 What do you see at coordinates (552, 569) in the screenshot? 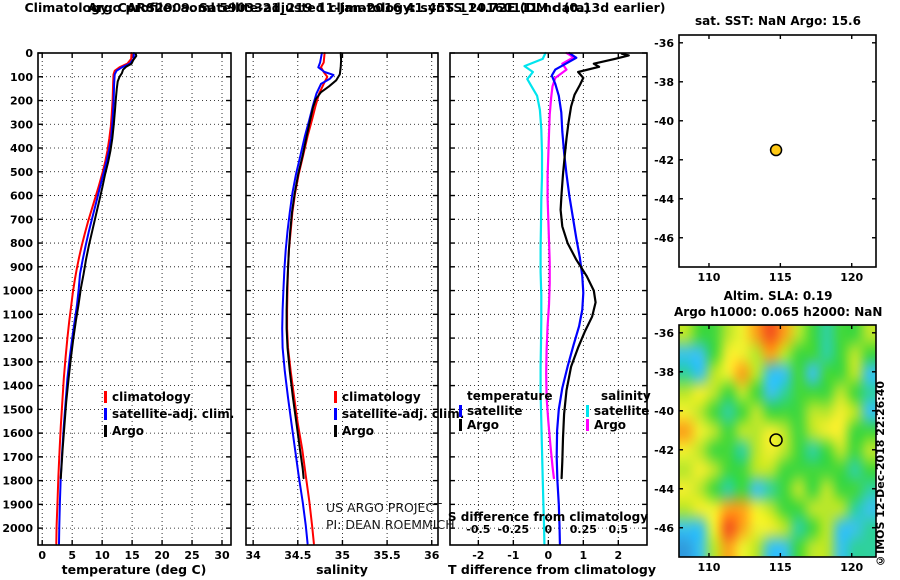
I see `t-difference-axis-label: T difference from climatology` at bounding box center [552, 569].